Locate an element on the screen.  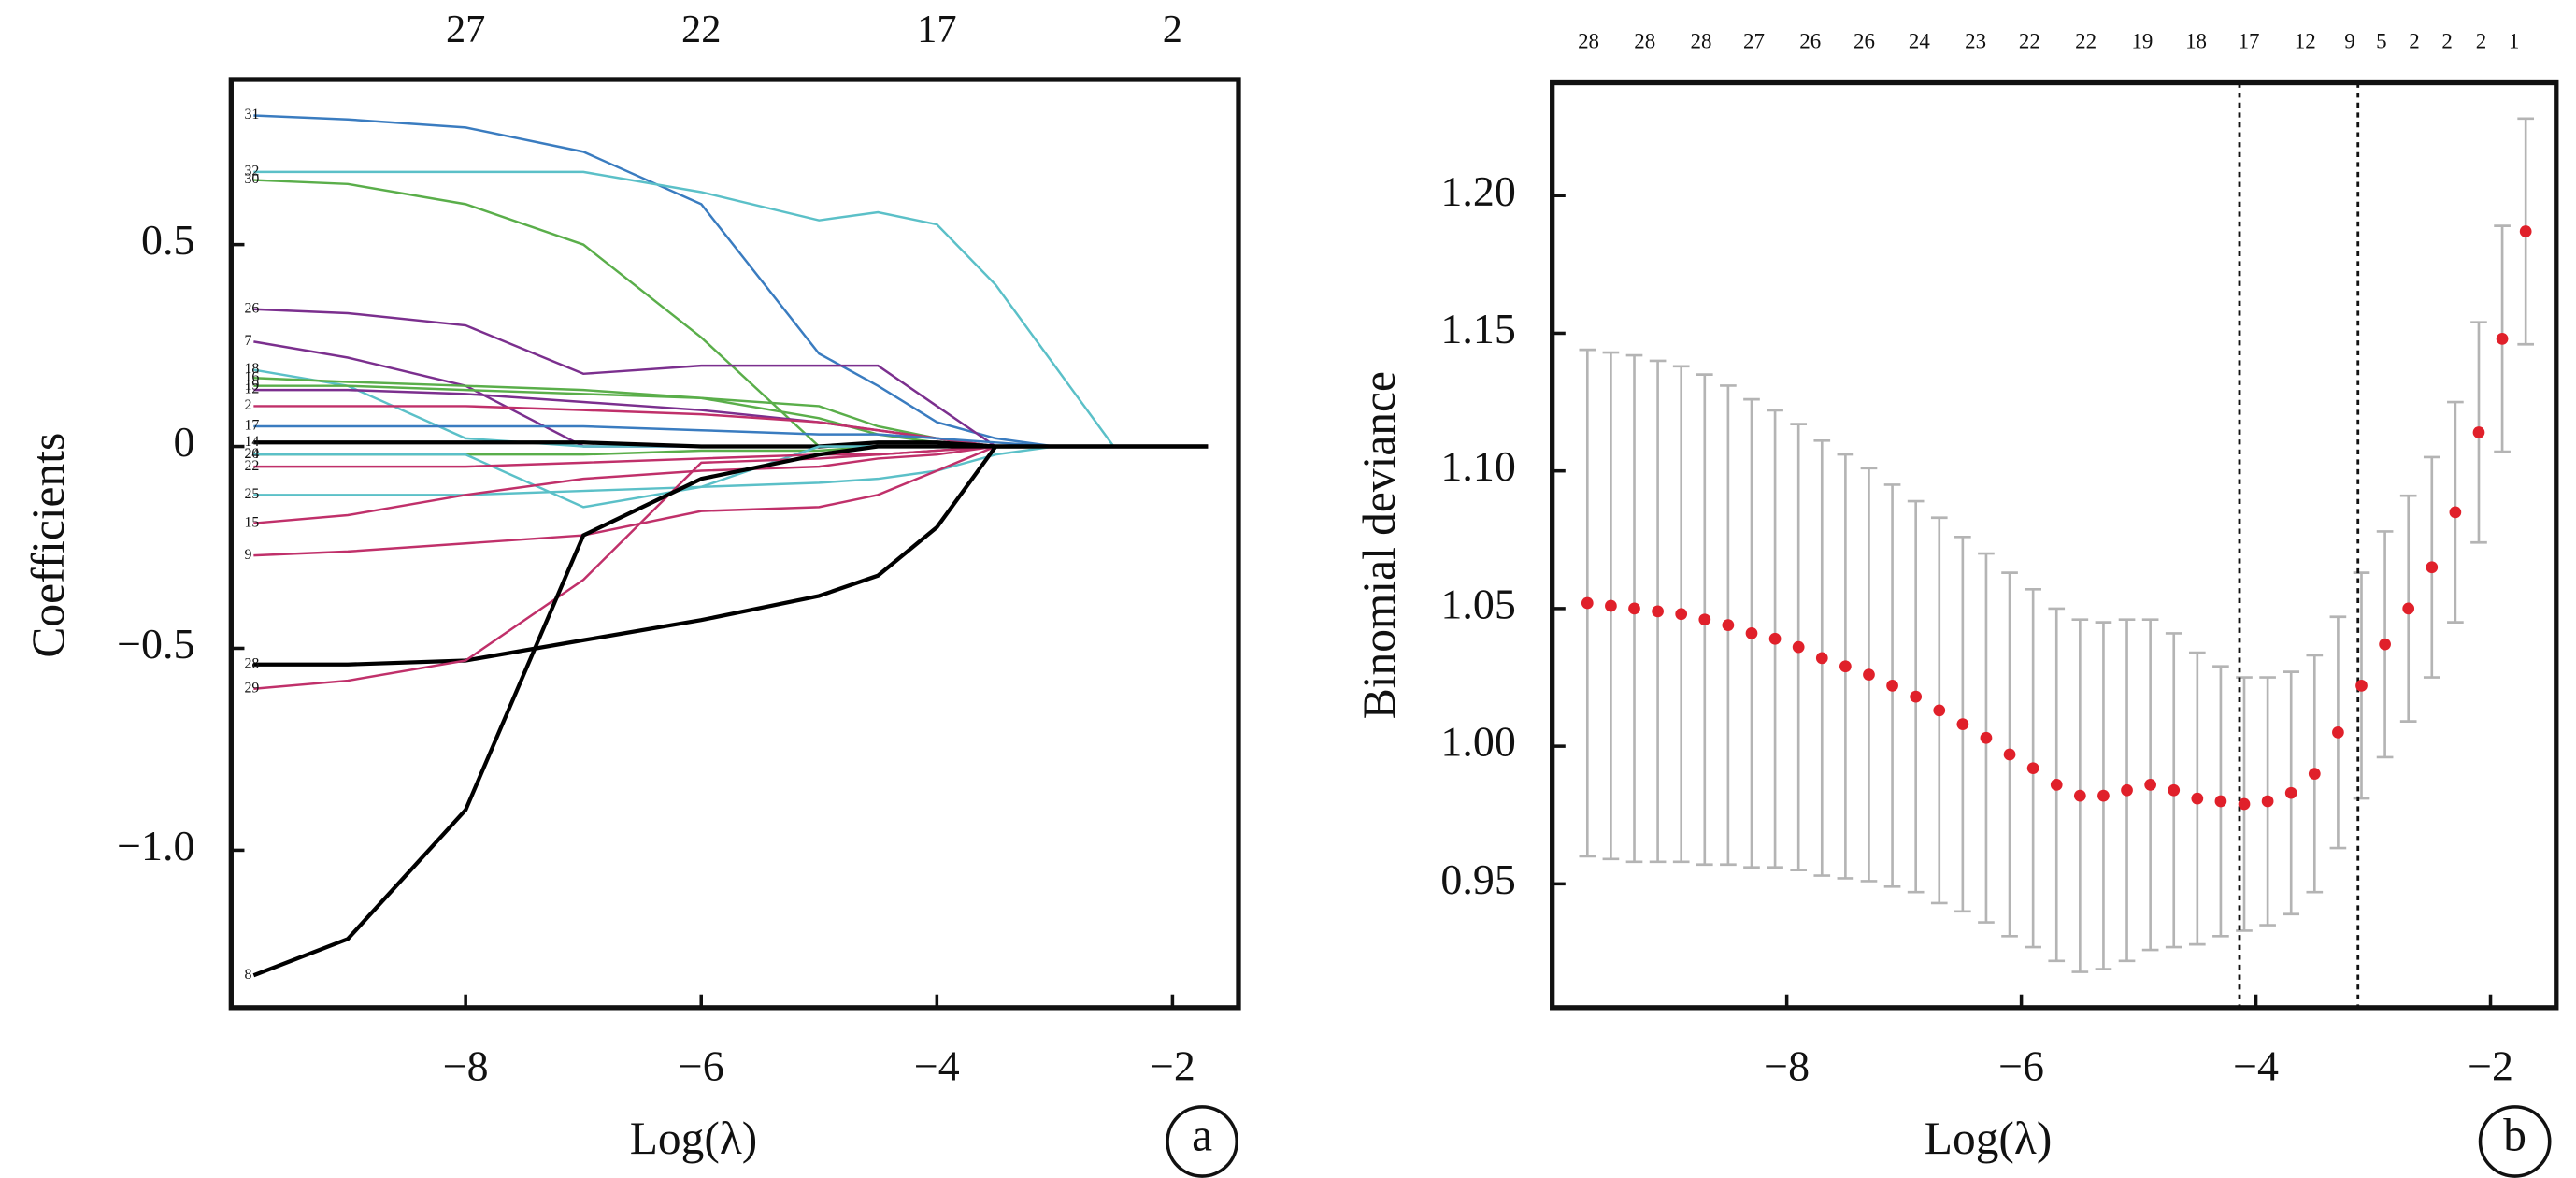
line-label: 28 is located at coordinates (251, 663).